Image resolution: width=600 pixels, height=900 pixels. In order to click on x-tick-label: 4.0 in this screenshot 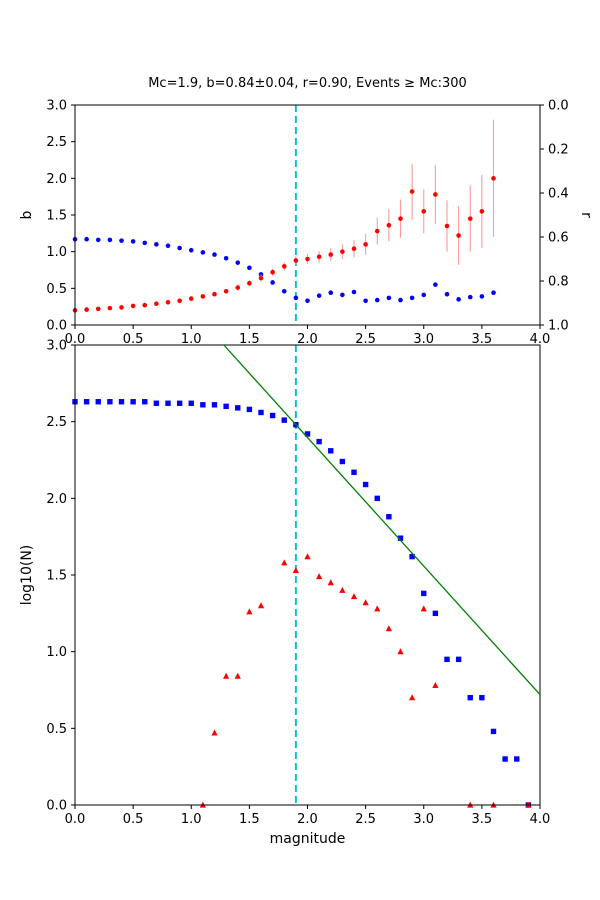, I will do `click(540, 339)`.